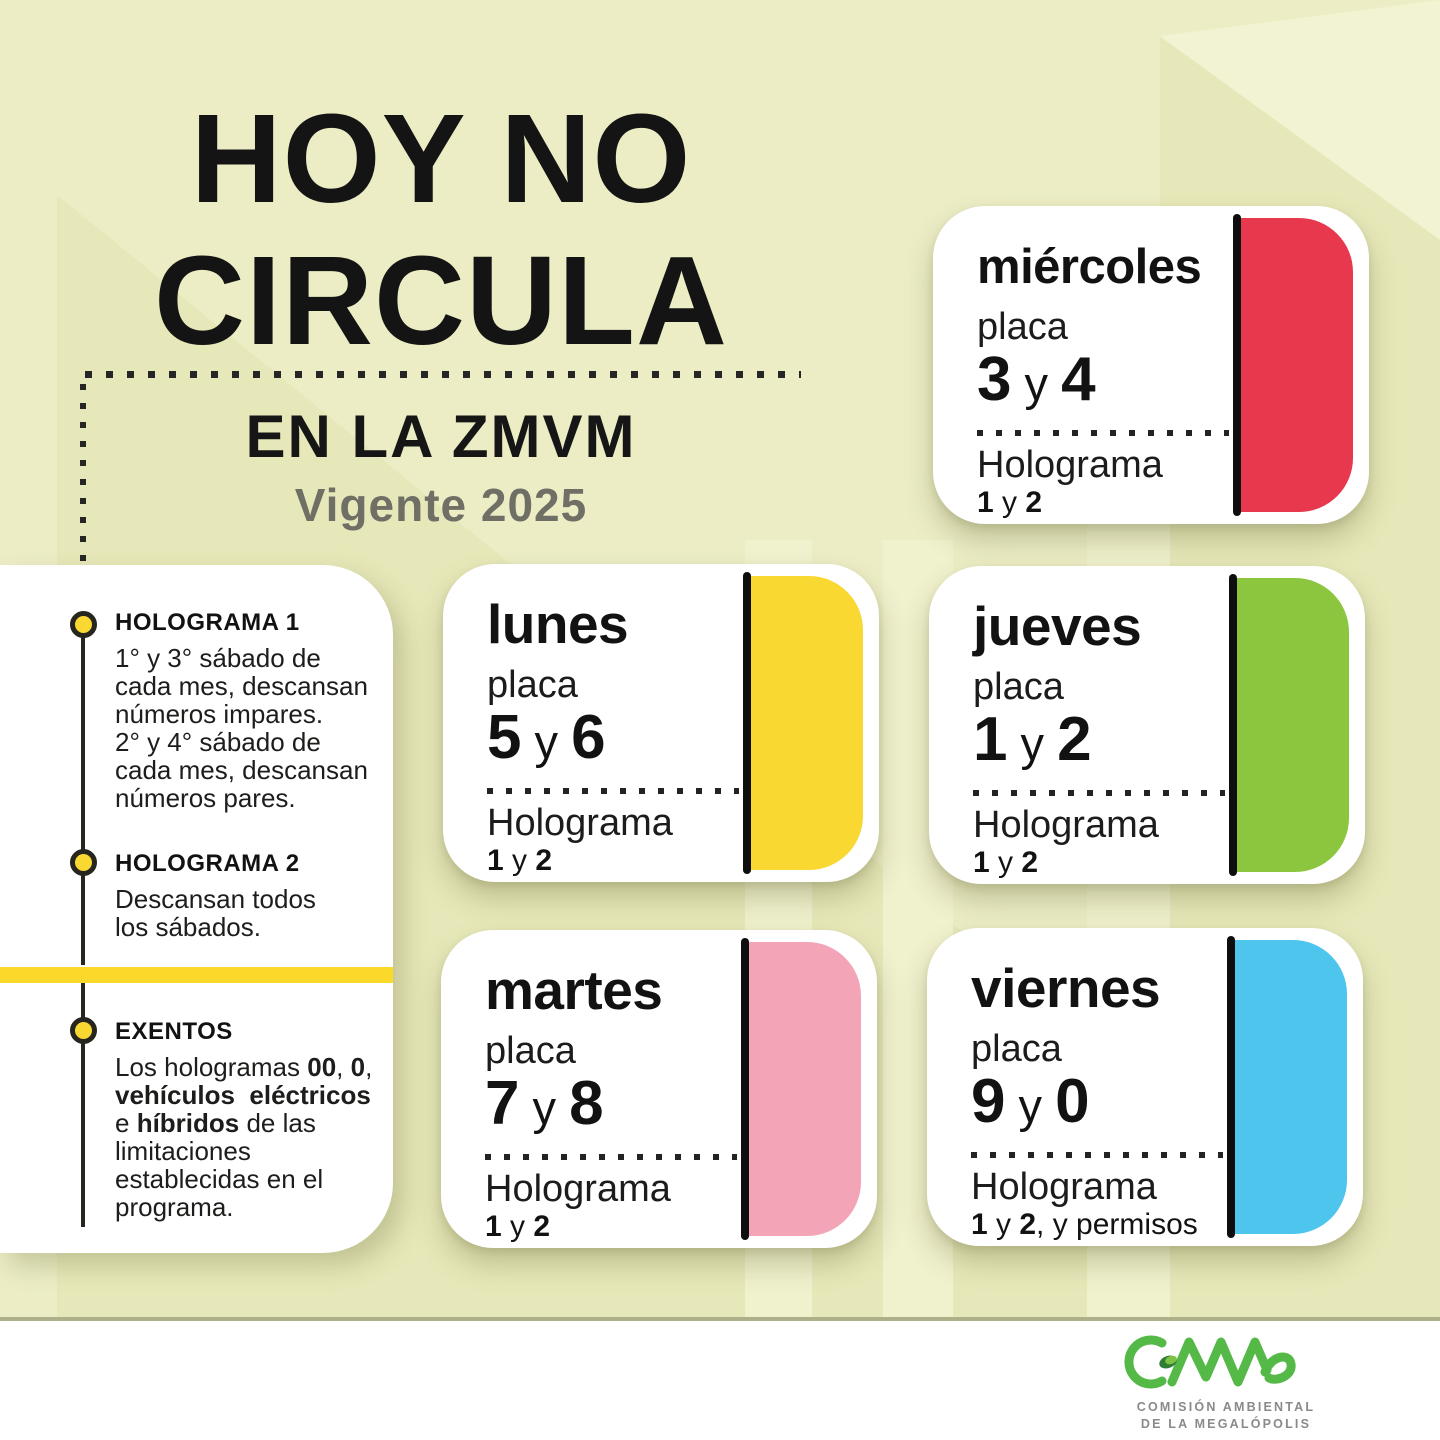 The height and width of the screenshot is (1440, 1440). What do you see at coordinates (544, 1103) in the screenshot?
I see `plate-numbers: 7 y 8` at bounding box center [544, 1103].